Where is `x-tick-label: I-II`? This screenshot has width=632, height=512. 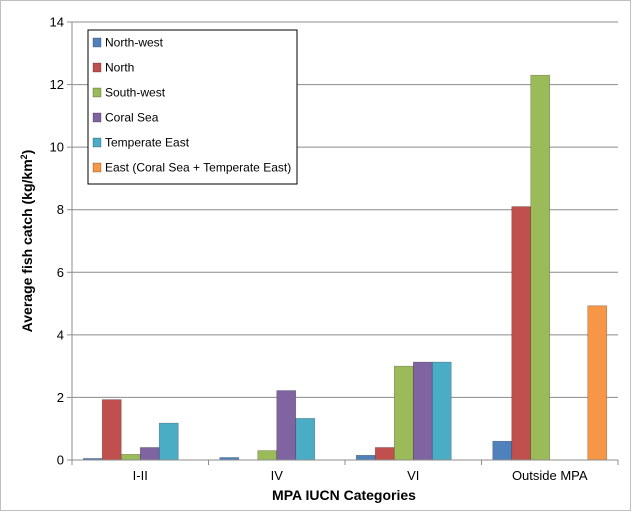
x-tick-label: I-II is located at coordinates (140, 475).